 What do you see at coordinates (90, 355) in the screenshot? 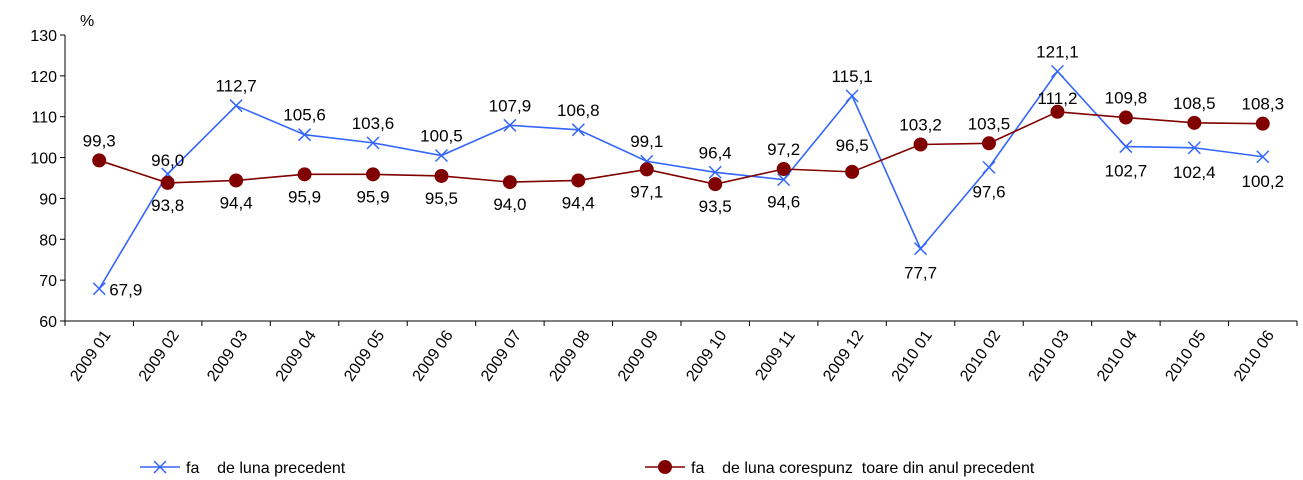
I see `x-tick-label: 2009 01` at bounding box center [90, 355].